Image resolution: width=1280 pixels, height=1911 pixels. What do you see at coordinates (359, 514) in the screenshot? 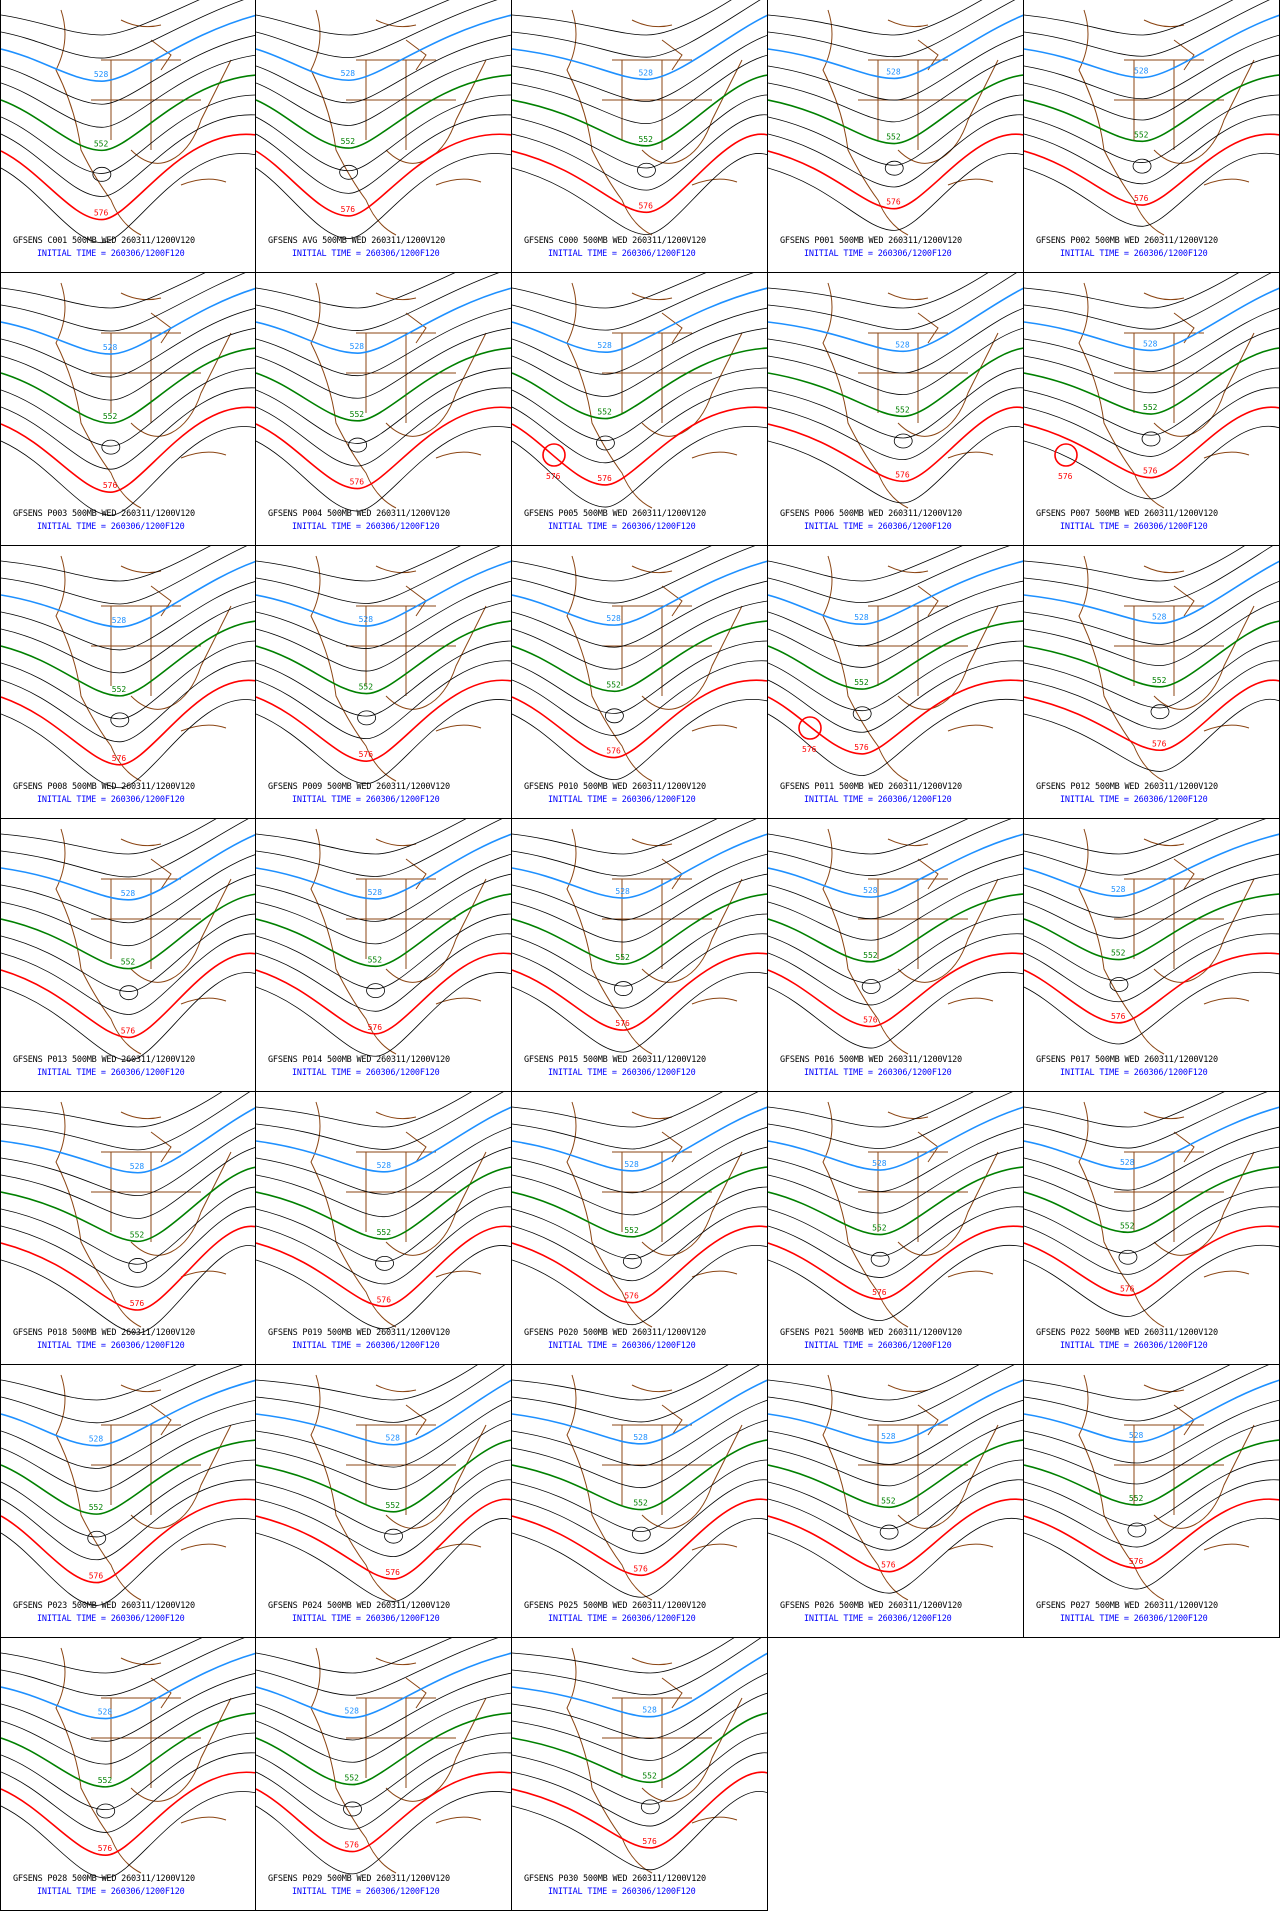
I see `panel-title: GFSENS P004 500MB WED 260311/1200V120` at bounding box center [359, 514].